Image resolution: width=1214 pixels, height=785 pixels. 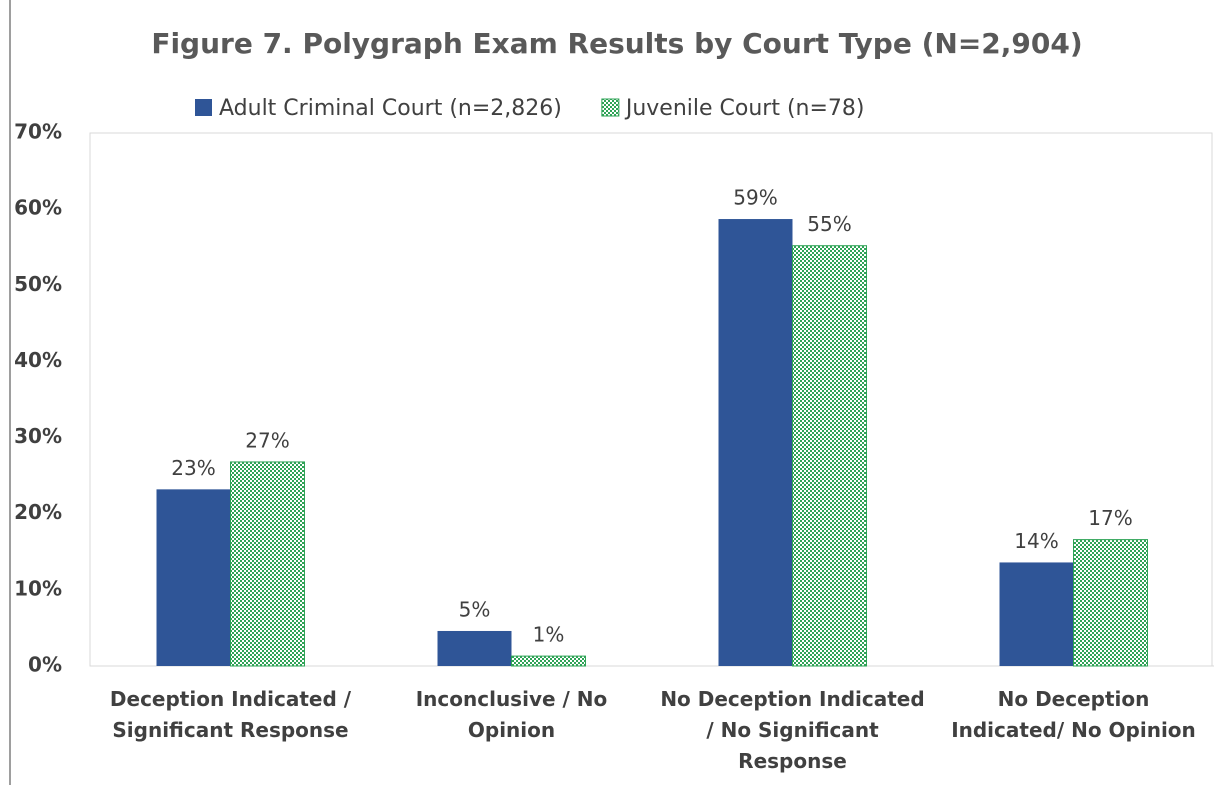 I want to click on x-tick-label: Inconclusive / No Opinion, so click(x=511, y=714).